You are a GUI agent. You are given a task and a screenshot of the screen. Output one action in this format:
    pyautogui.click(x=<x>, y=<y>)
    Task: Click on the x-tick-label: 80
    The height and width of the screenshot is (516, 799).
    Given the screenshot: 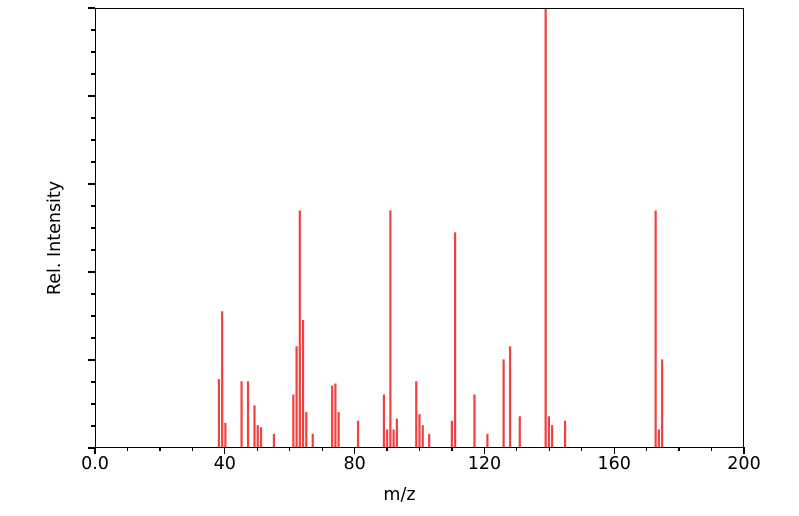 What is the action you would take?
    pyautogui.click(x=354, y=464)
    